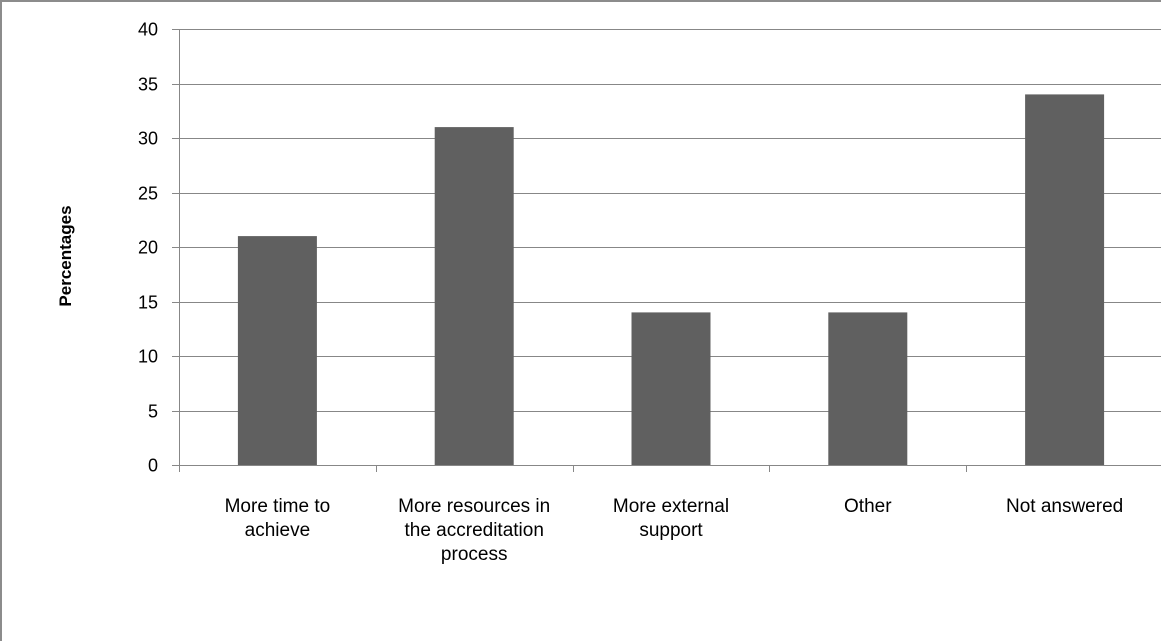 Image resolution: width=1161 pixels, height=643 pixels. I want to click on y-tick-label: 40, so click(148, 30).